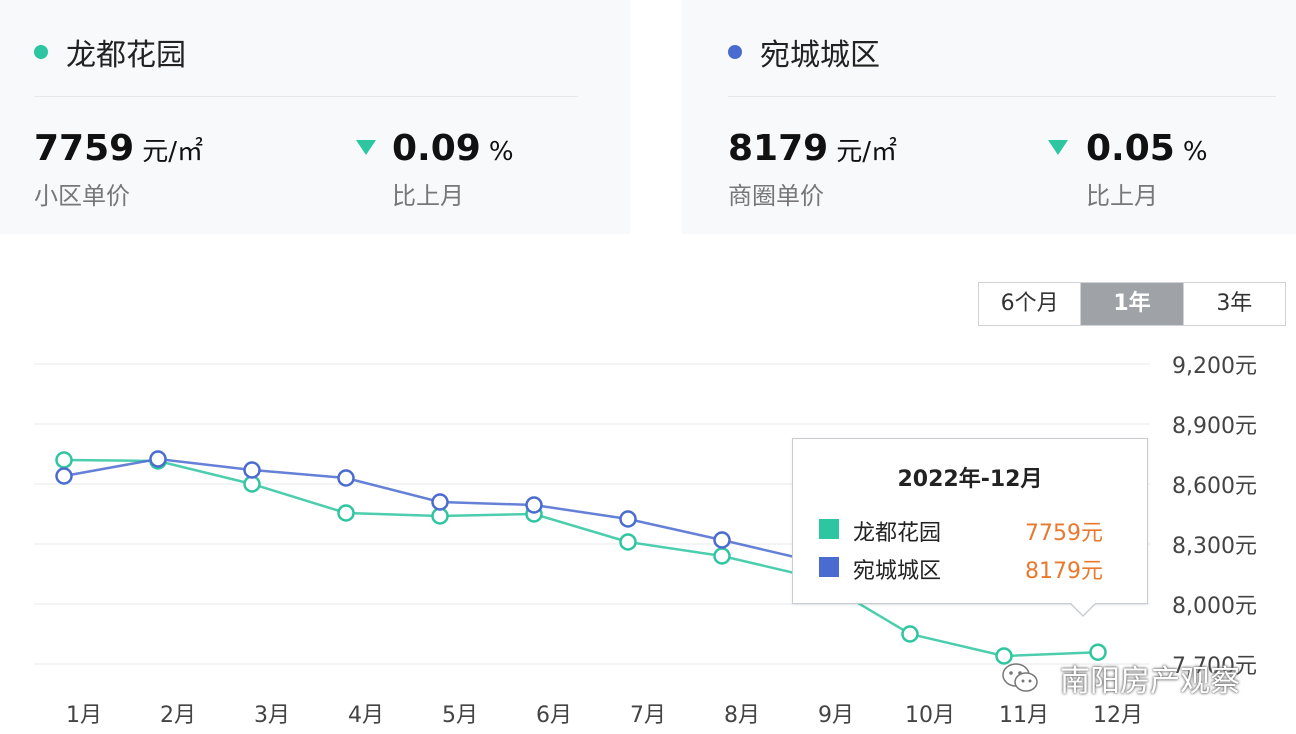  Describe the element at coordinates (970, 527) in the screenshot. I see `chart-tooltip: 2022年-12月 龙都花园 7759元 宛城城区 8179元` at that location.